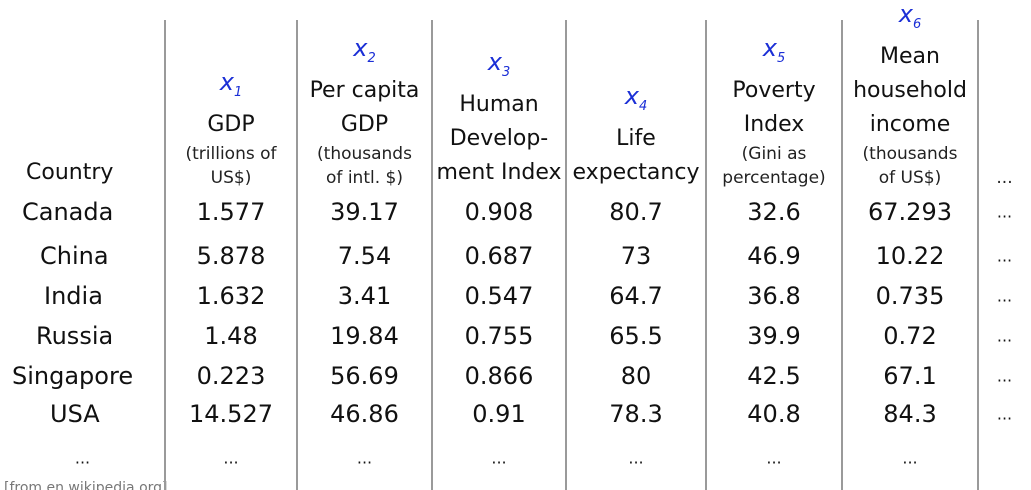 The width and height of the screenshot is (1031, 490). I want to click on table-cell: China, so click(74, 256).